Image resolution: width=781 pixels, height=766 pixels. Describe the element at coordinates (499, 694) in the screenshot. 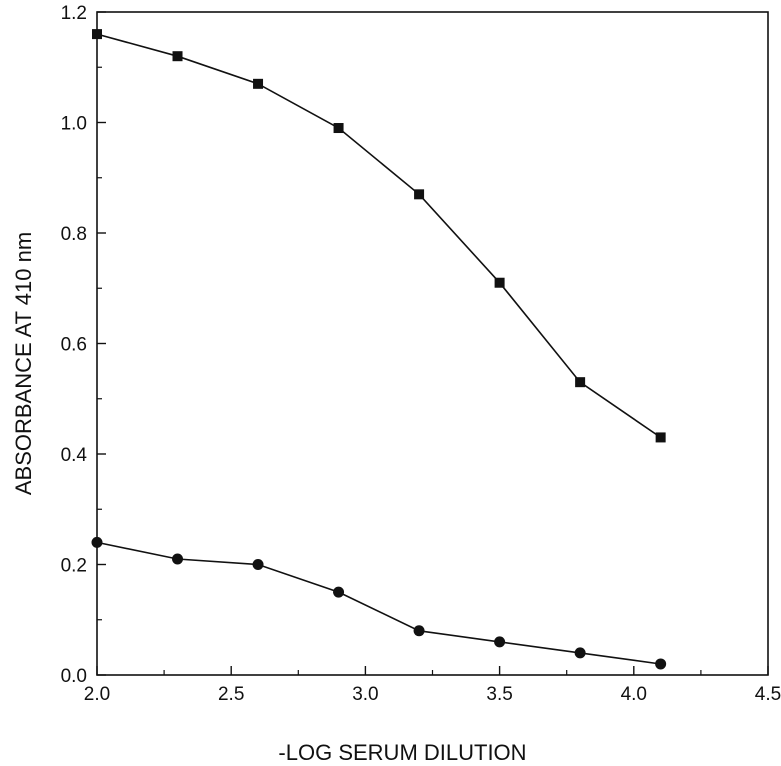

I see `x-tick-label: 3.5` at that location.